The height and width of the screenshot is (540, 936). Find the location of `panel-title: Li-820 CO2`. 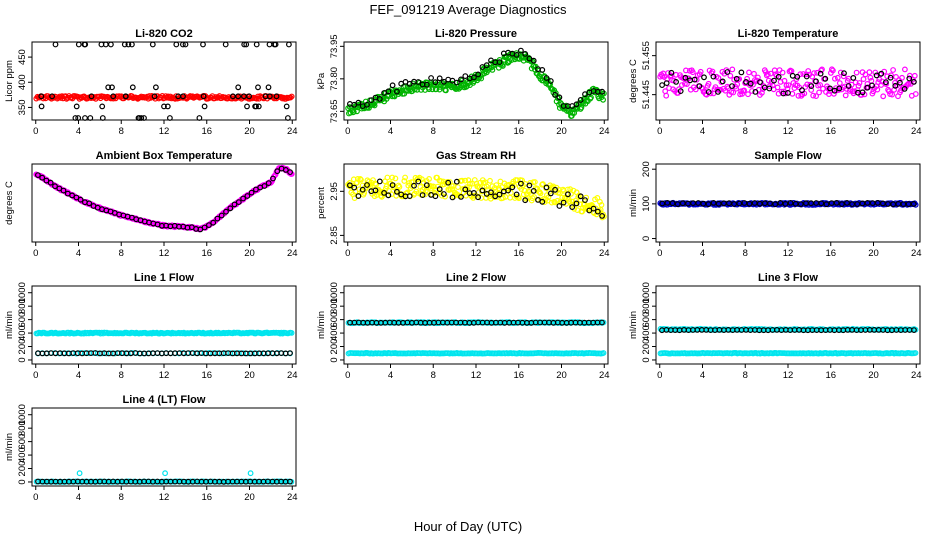

panel-title: Li-820 CO2 is located at coordinates (163, 34).